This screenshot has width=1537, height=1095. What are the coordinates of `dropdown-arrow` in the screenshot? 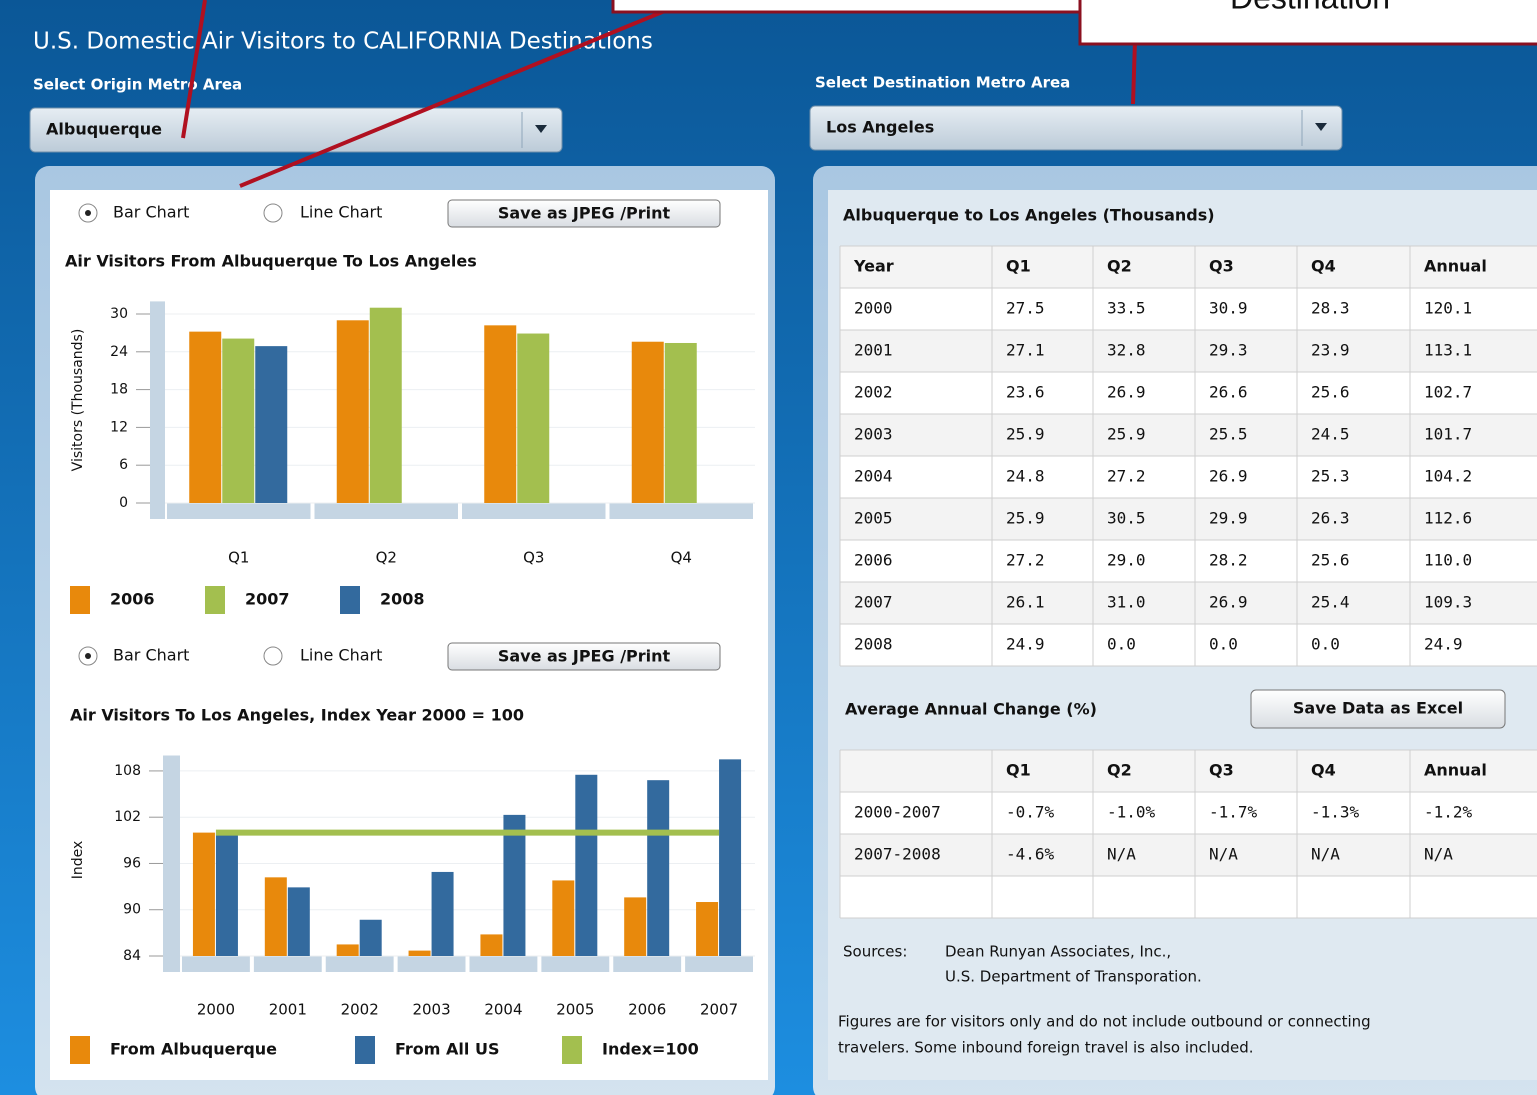 It's located at (541, 129).